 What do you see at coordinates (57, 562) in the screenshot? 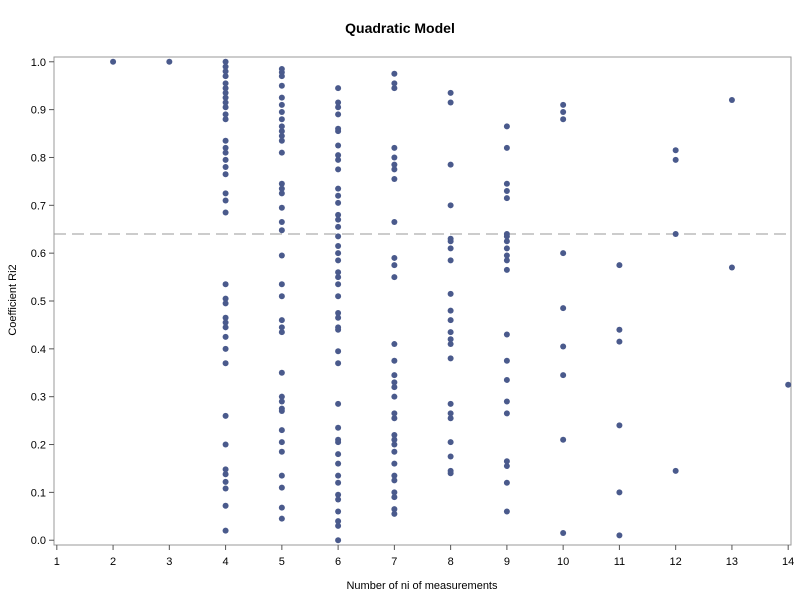
I see `x-tick-label: 1` at bounding box center [57, 562].